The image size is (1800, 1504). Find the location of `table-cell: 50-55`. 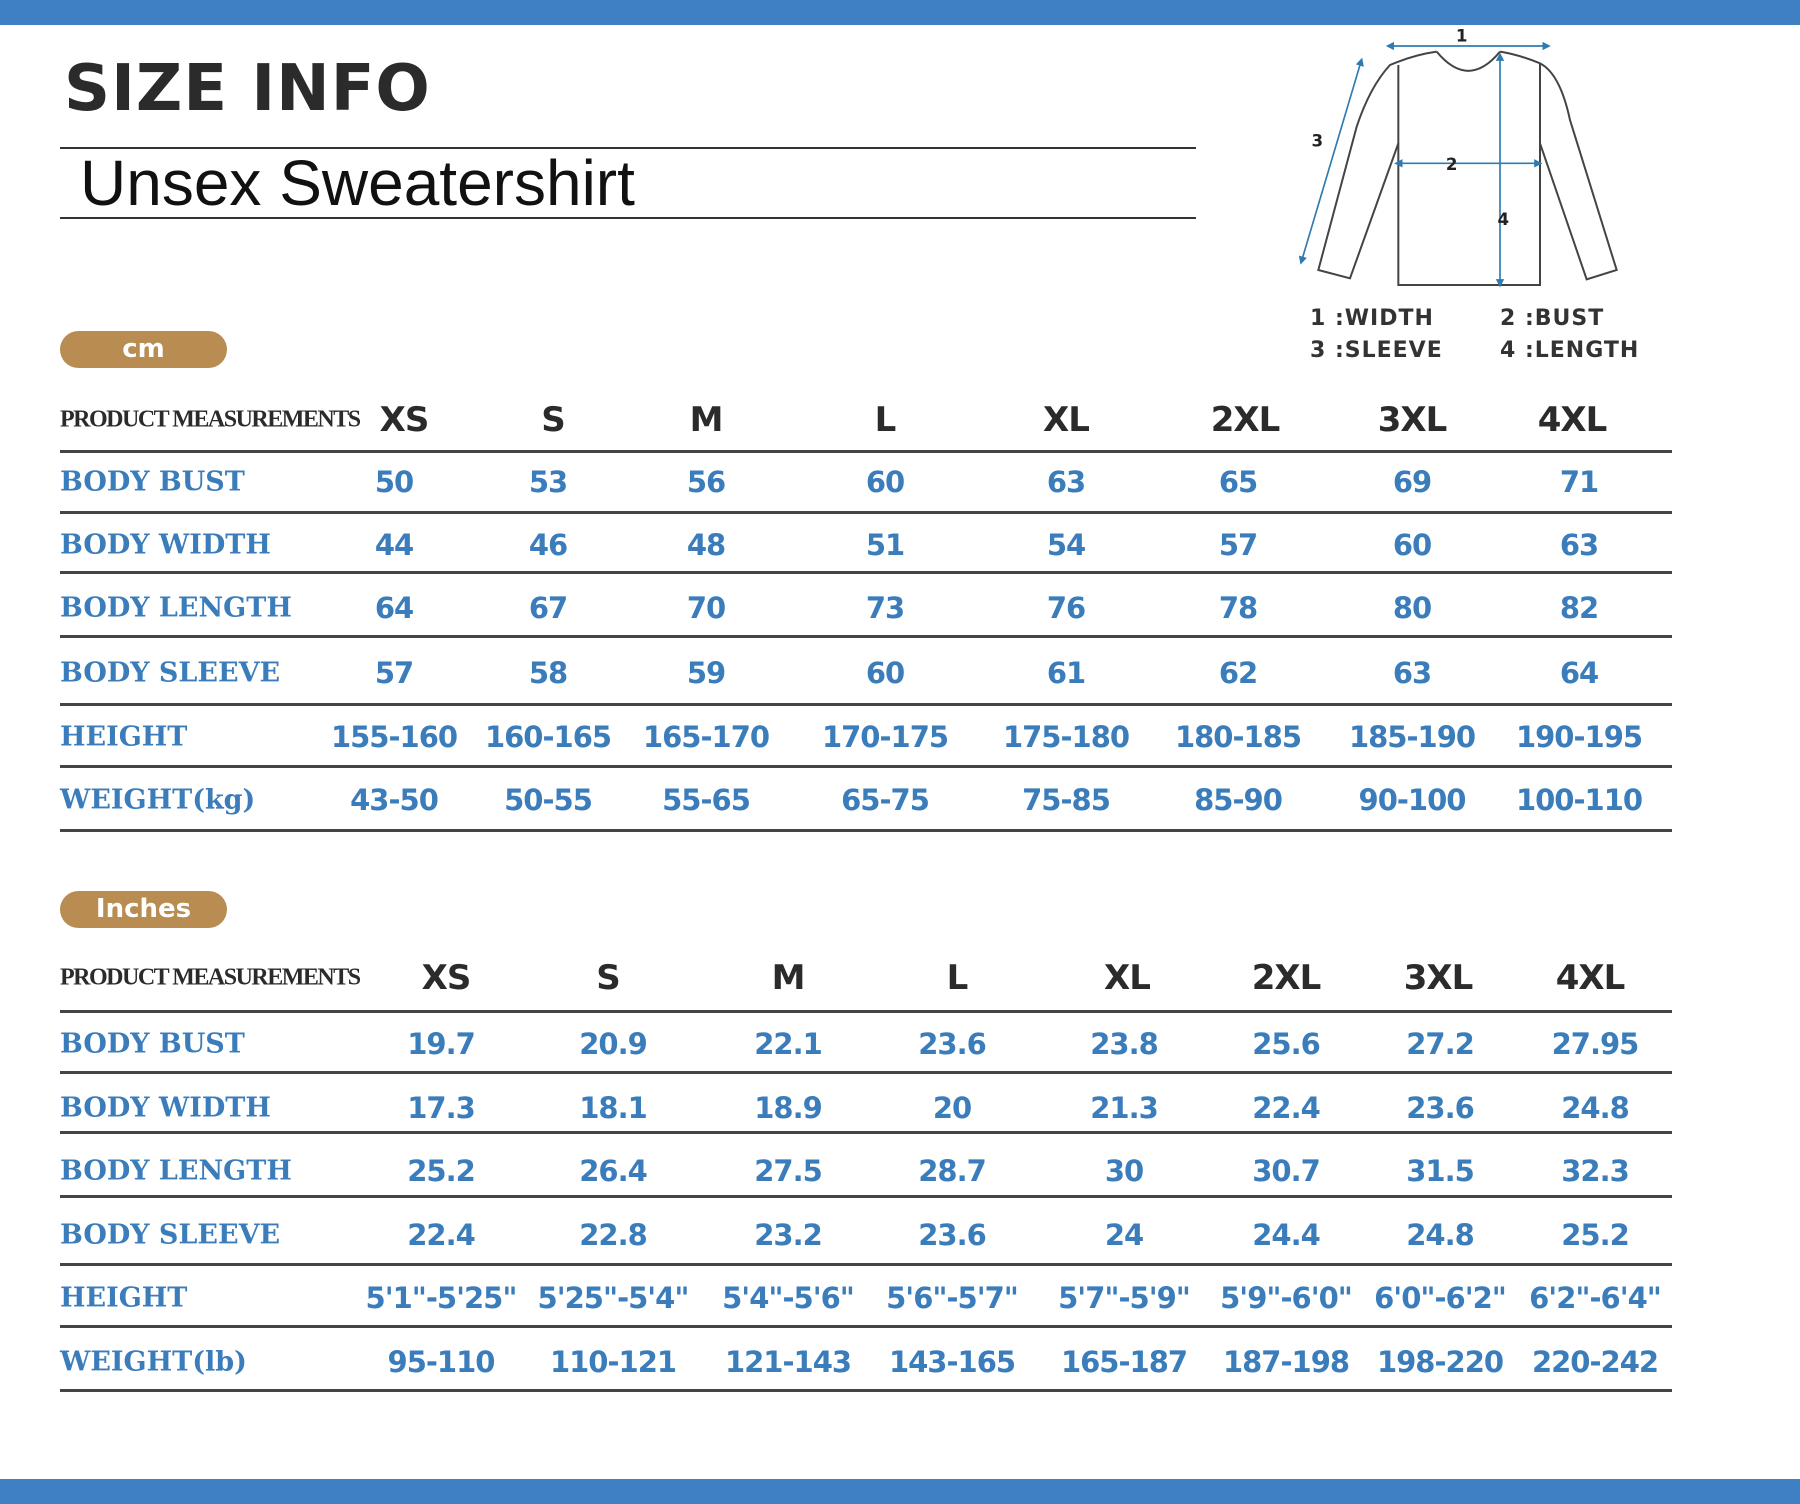

table-cell: 50-55 is located at coordinates (548, 800).